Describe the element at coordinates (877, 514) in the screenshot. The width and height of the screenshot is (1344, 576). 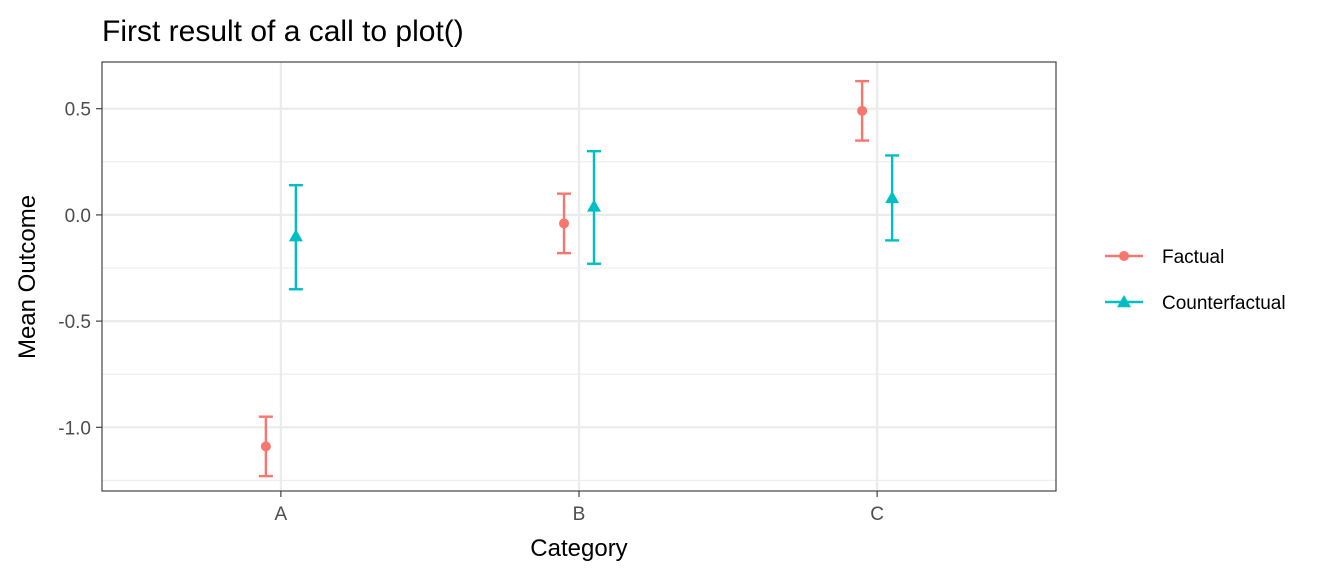
I see `x-tick-label: C` at that location.